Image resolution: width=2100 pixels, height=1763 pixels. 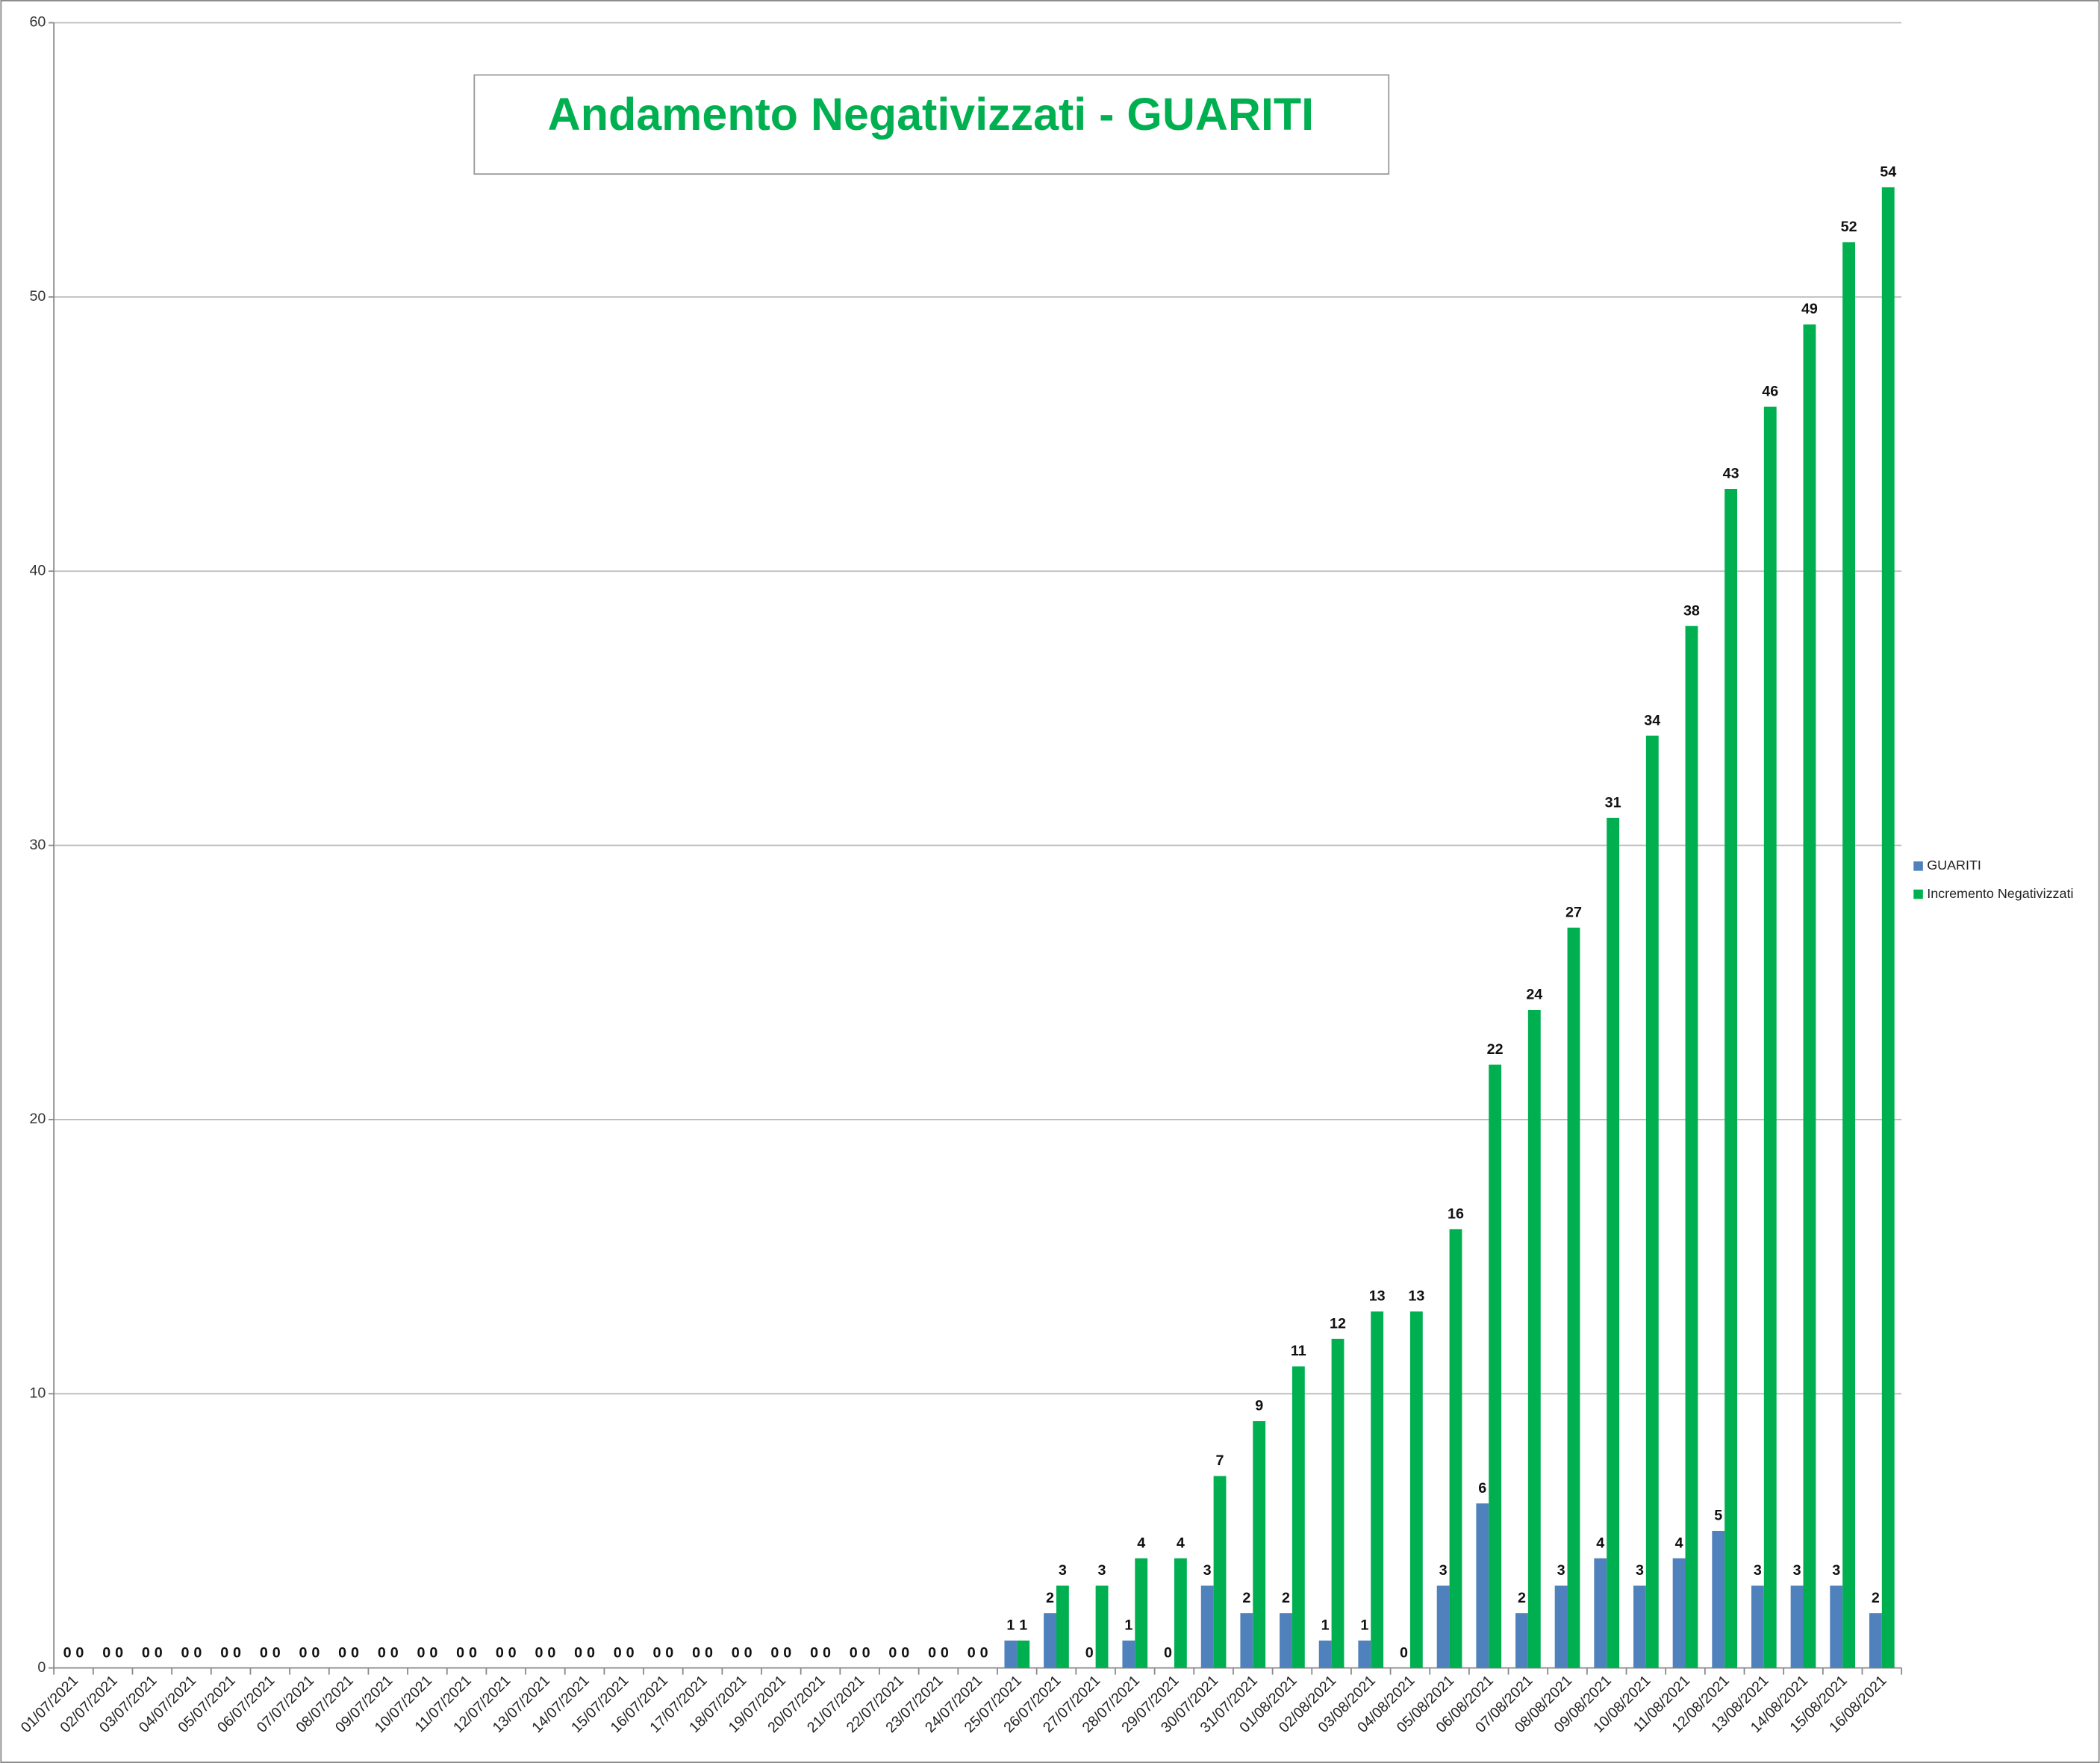 What do you see at coordinates (1482, 1489) in the screenshot?
I see `data-label: 6` at bounding box center [1482, 1489].